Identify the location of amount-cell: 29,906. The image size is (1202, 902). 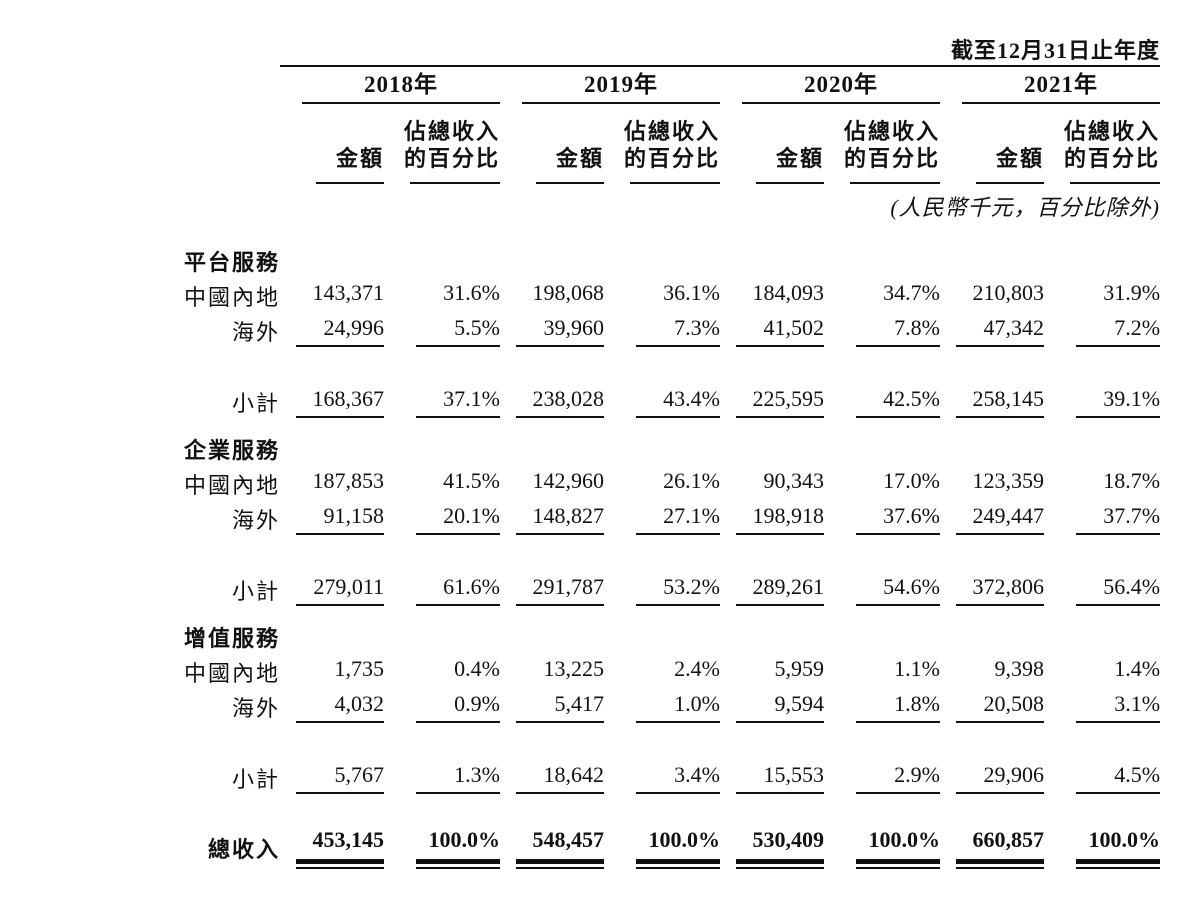
(992, 776).